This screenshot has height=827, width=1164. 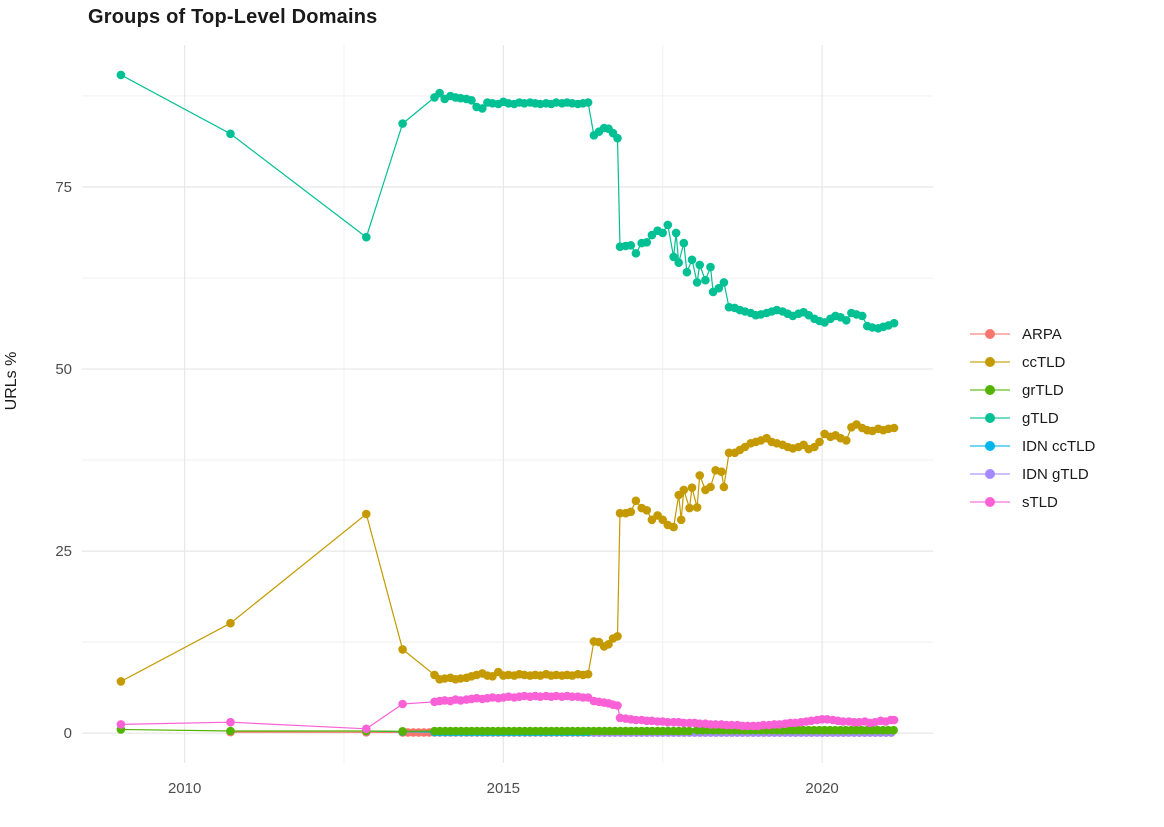 What do you see at coordinates (1040, 502) in the screenshot?
I see `legend-label: sTLD` at bounding box center [1040, 502].